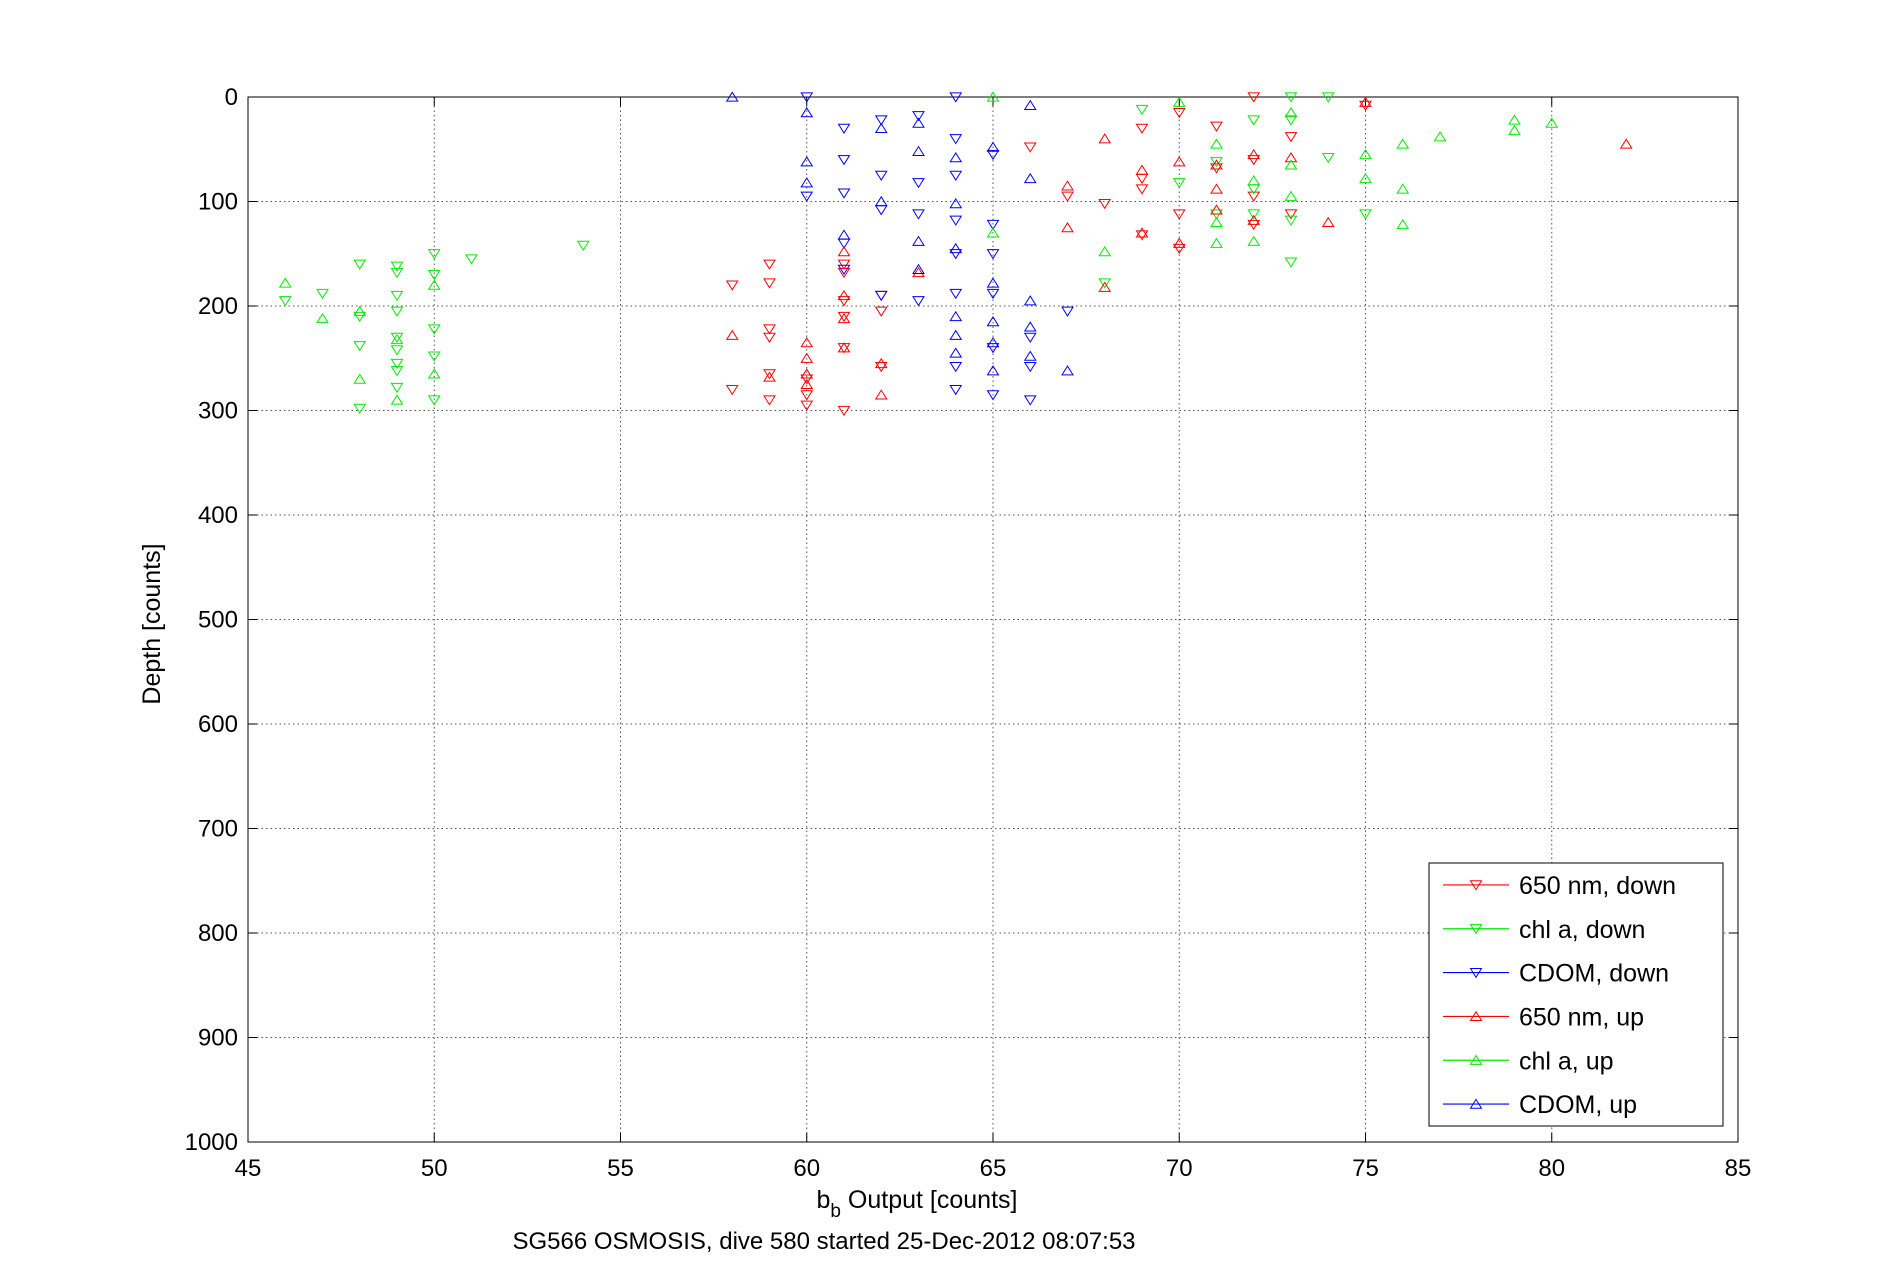 The width and height of the screenshot is (1891, 1267). Describe the element at coordinates (1476, 973) in the screenshot. I see `legend-marker-cdom-down` at that location.